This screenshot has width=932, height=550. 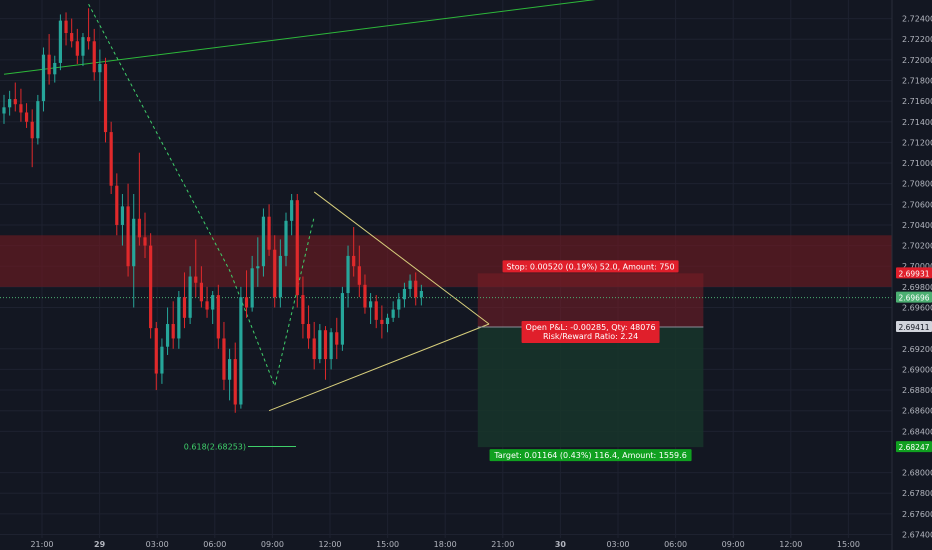 I want to click on price-tick-label: 2.67600, so click(x=917, y=514).